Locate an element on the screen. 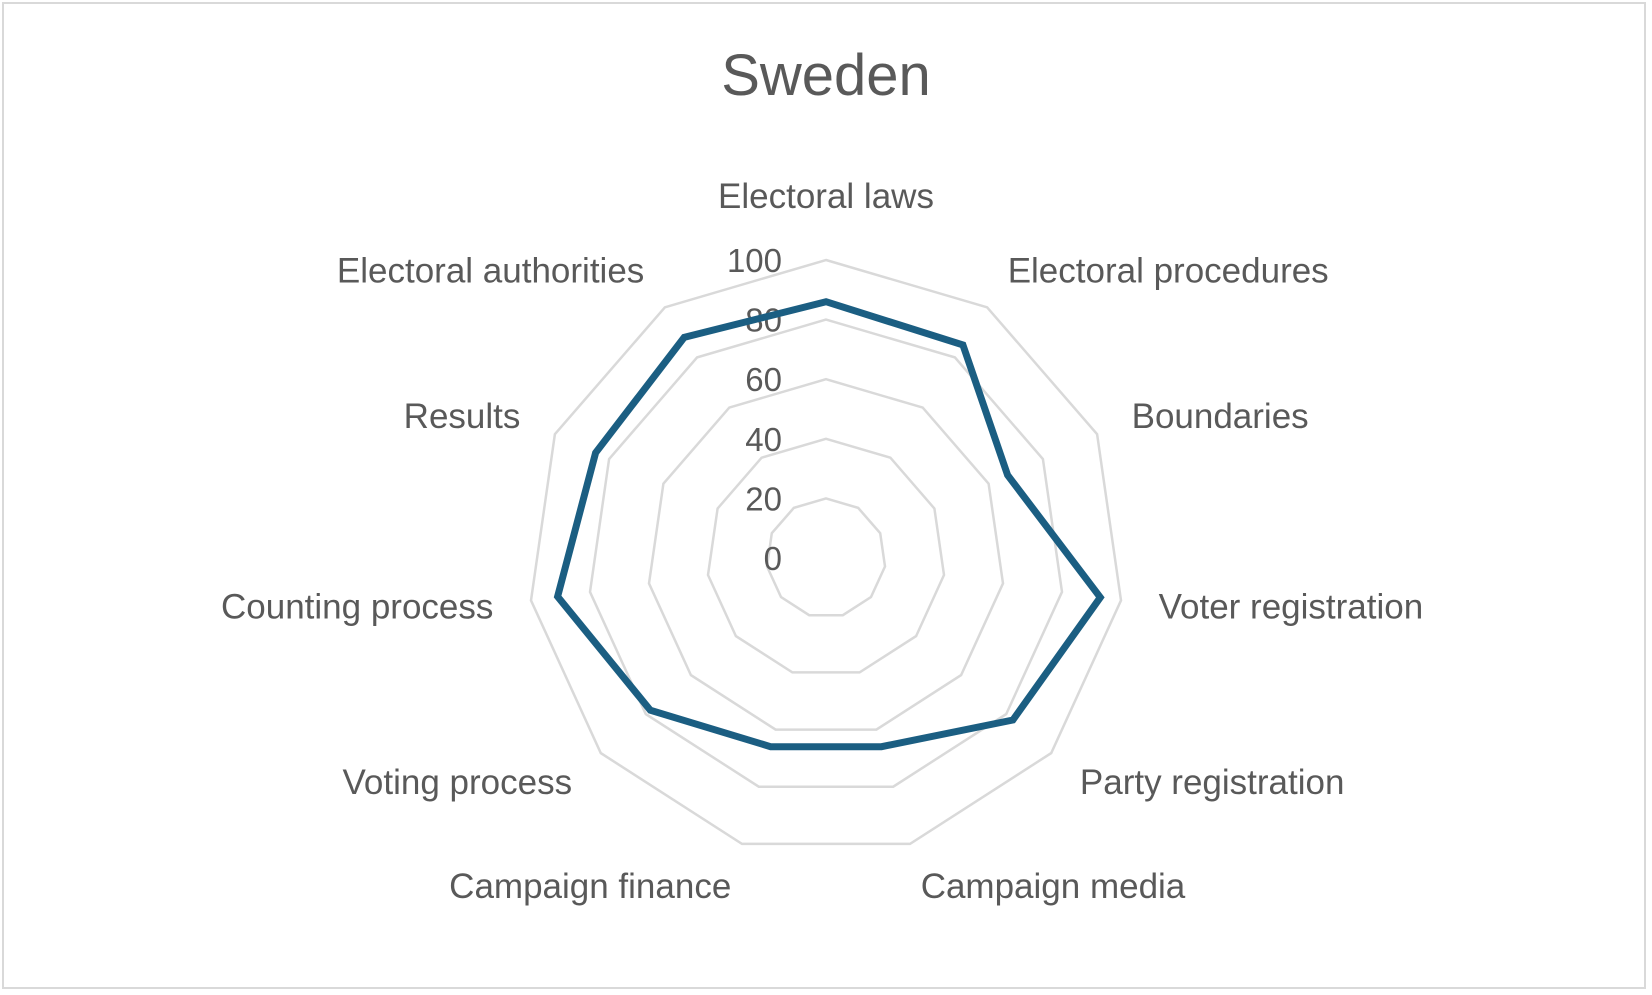 The height and width of the screenshot is (995, 1652). category-label: Results is located at coordinates (462, 416).